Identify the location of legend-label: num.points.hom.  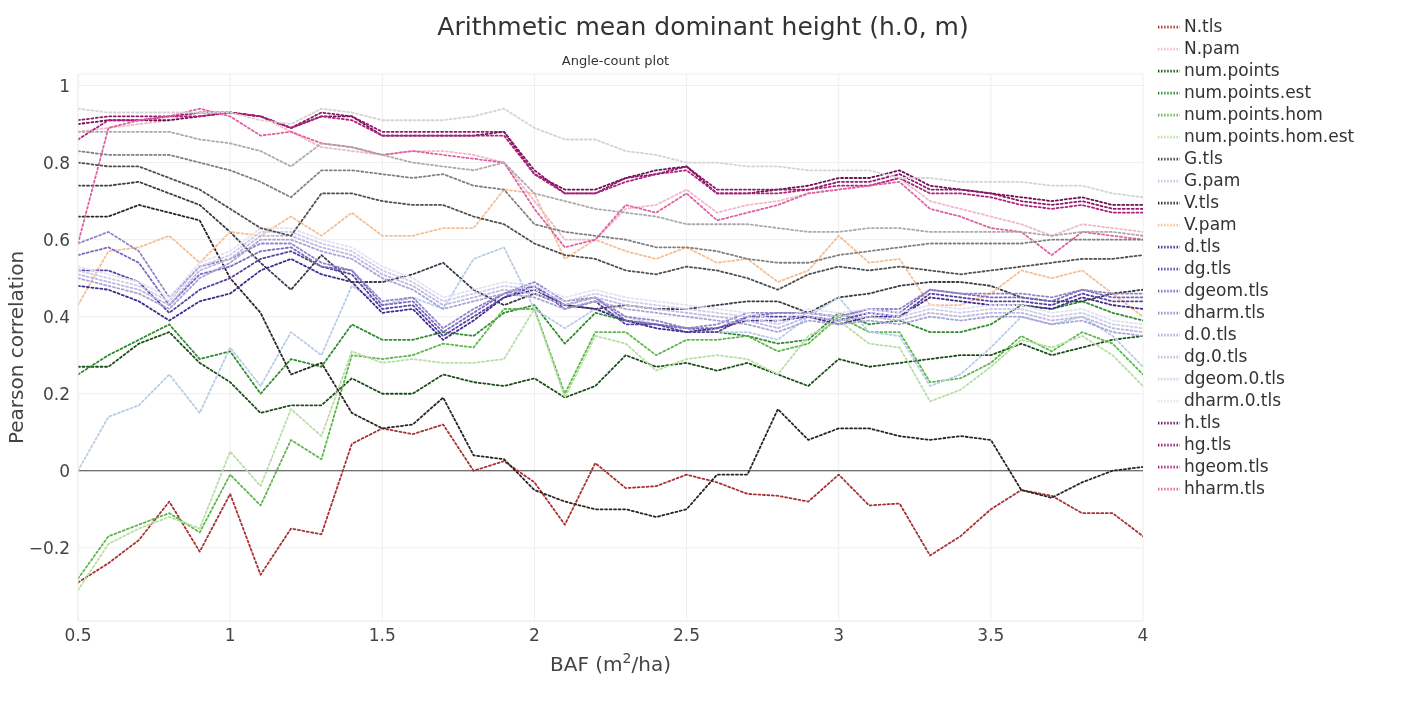
(1253, 114).